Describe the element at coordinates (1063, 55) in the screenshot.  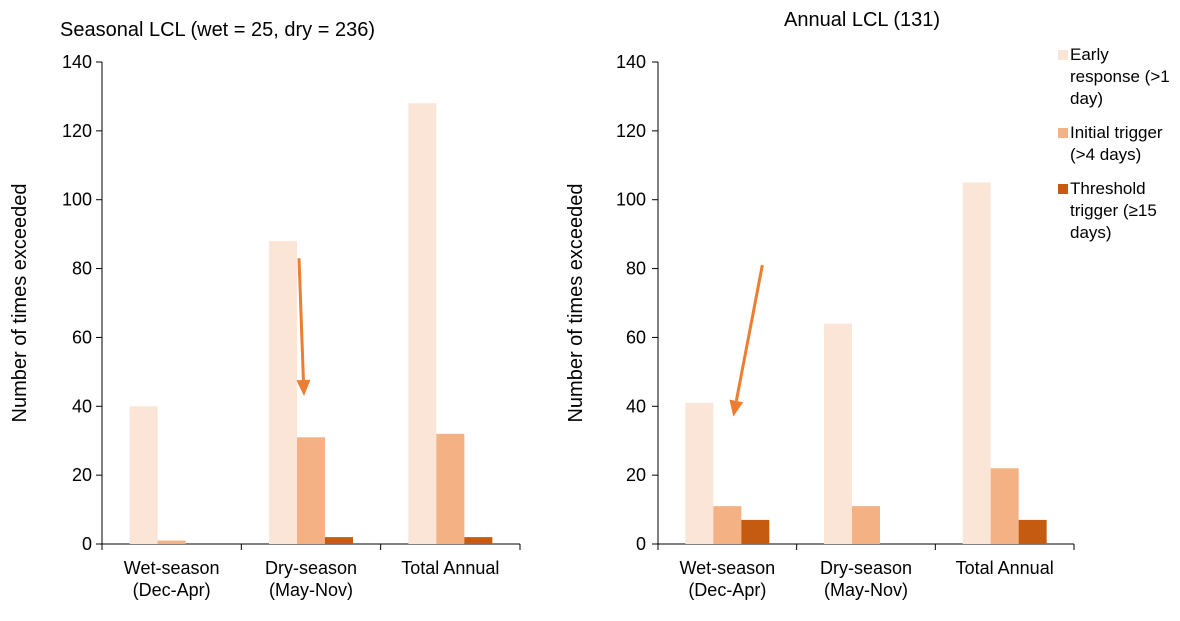
I see `legend-swatch-early-response` at that location.